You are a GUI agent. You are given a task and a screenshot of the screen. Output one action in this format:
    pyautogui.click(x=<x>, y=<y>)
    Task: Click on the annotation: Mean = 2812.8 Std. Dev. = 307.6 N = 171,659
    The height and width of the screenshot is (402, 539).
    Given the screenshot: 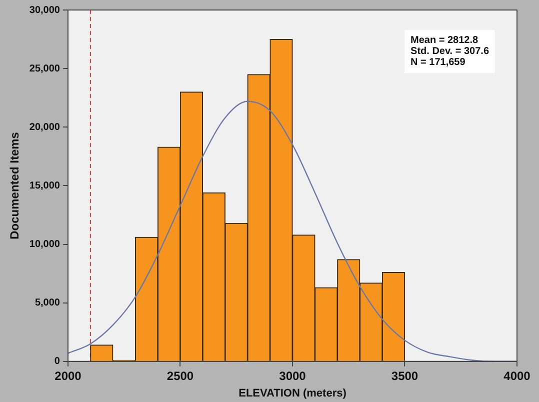 What is the action you would take?
    pyautogui.click(x=450, y=51)
    